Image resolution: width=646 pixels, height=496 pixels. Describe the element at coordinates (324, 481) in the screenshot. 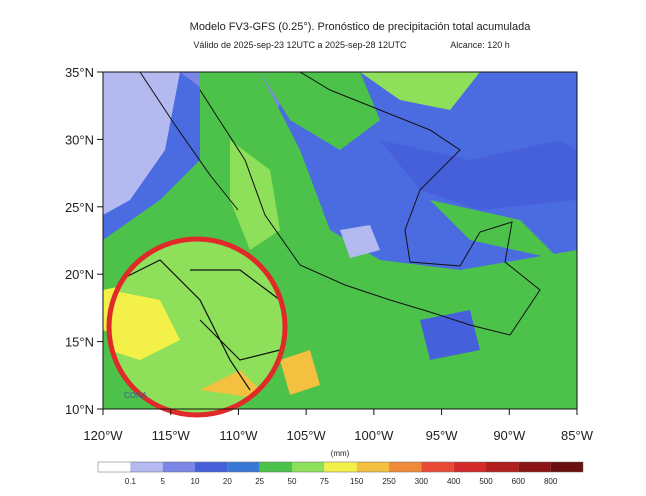

I see `colorbar-label: 75` at that location.